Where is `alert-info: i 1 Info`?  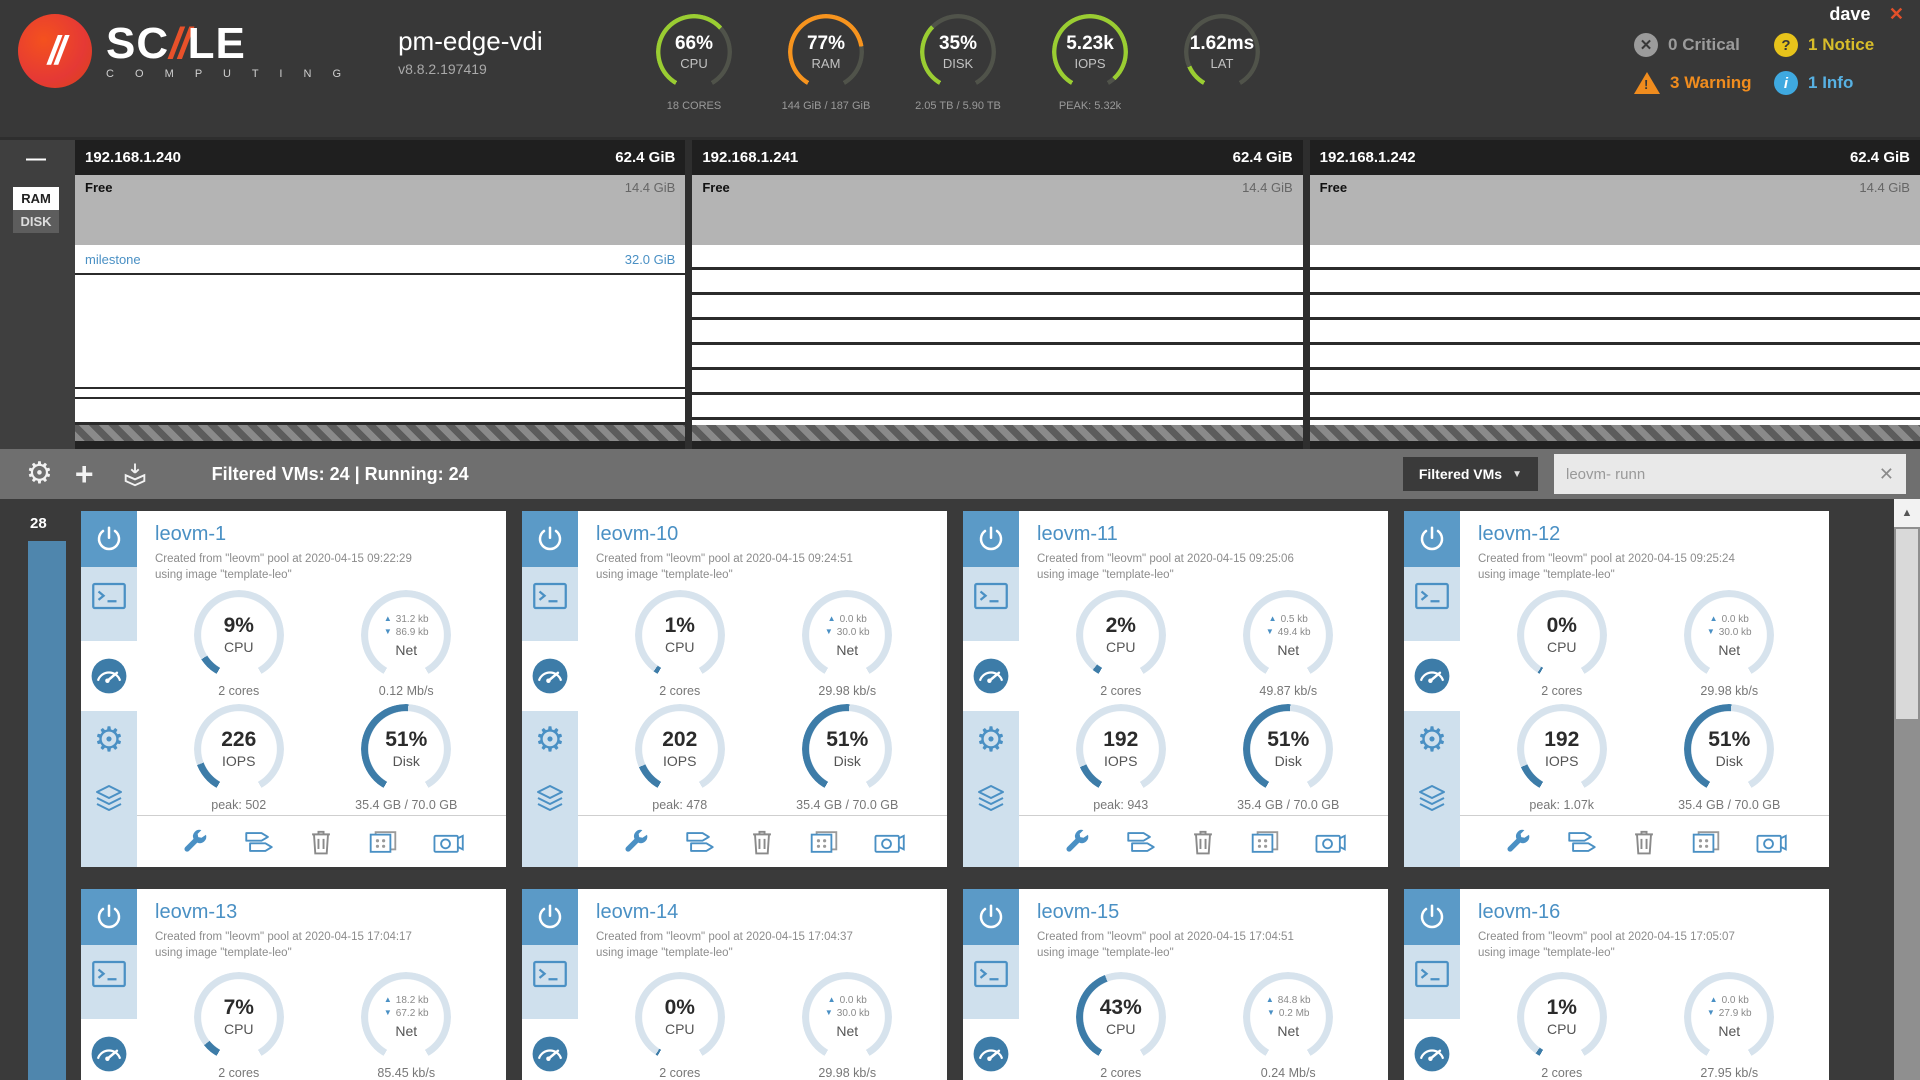 alert-info: i 1 Info is located at coordinates (1839, 83).